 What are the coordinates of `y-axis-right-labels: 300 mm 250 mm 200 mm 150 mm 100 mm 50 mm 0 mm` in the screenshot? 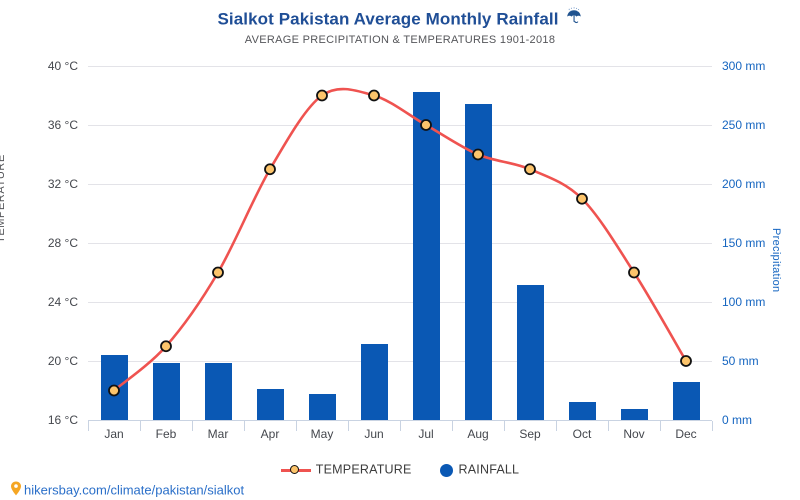 It's located at (761, 250).